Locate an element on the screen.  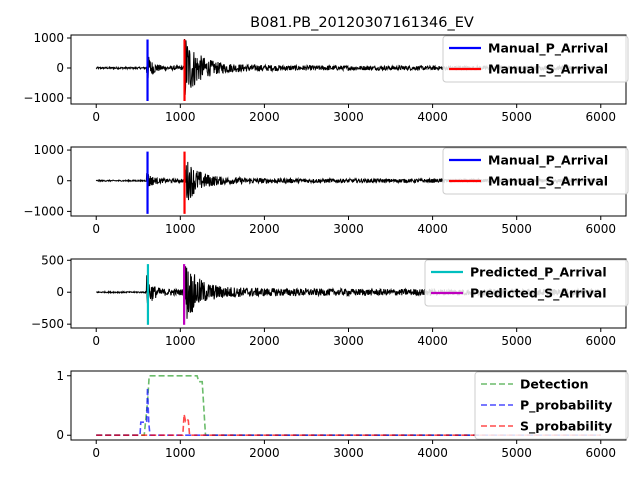
legend-label: Predicted_P_Arrival is located at coordinates (538, 273).